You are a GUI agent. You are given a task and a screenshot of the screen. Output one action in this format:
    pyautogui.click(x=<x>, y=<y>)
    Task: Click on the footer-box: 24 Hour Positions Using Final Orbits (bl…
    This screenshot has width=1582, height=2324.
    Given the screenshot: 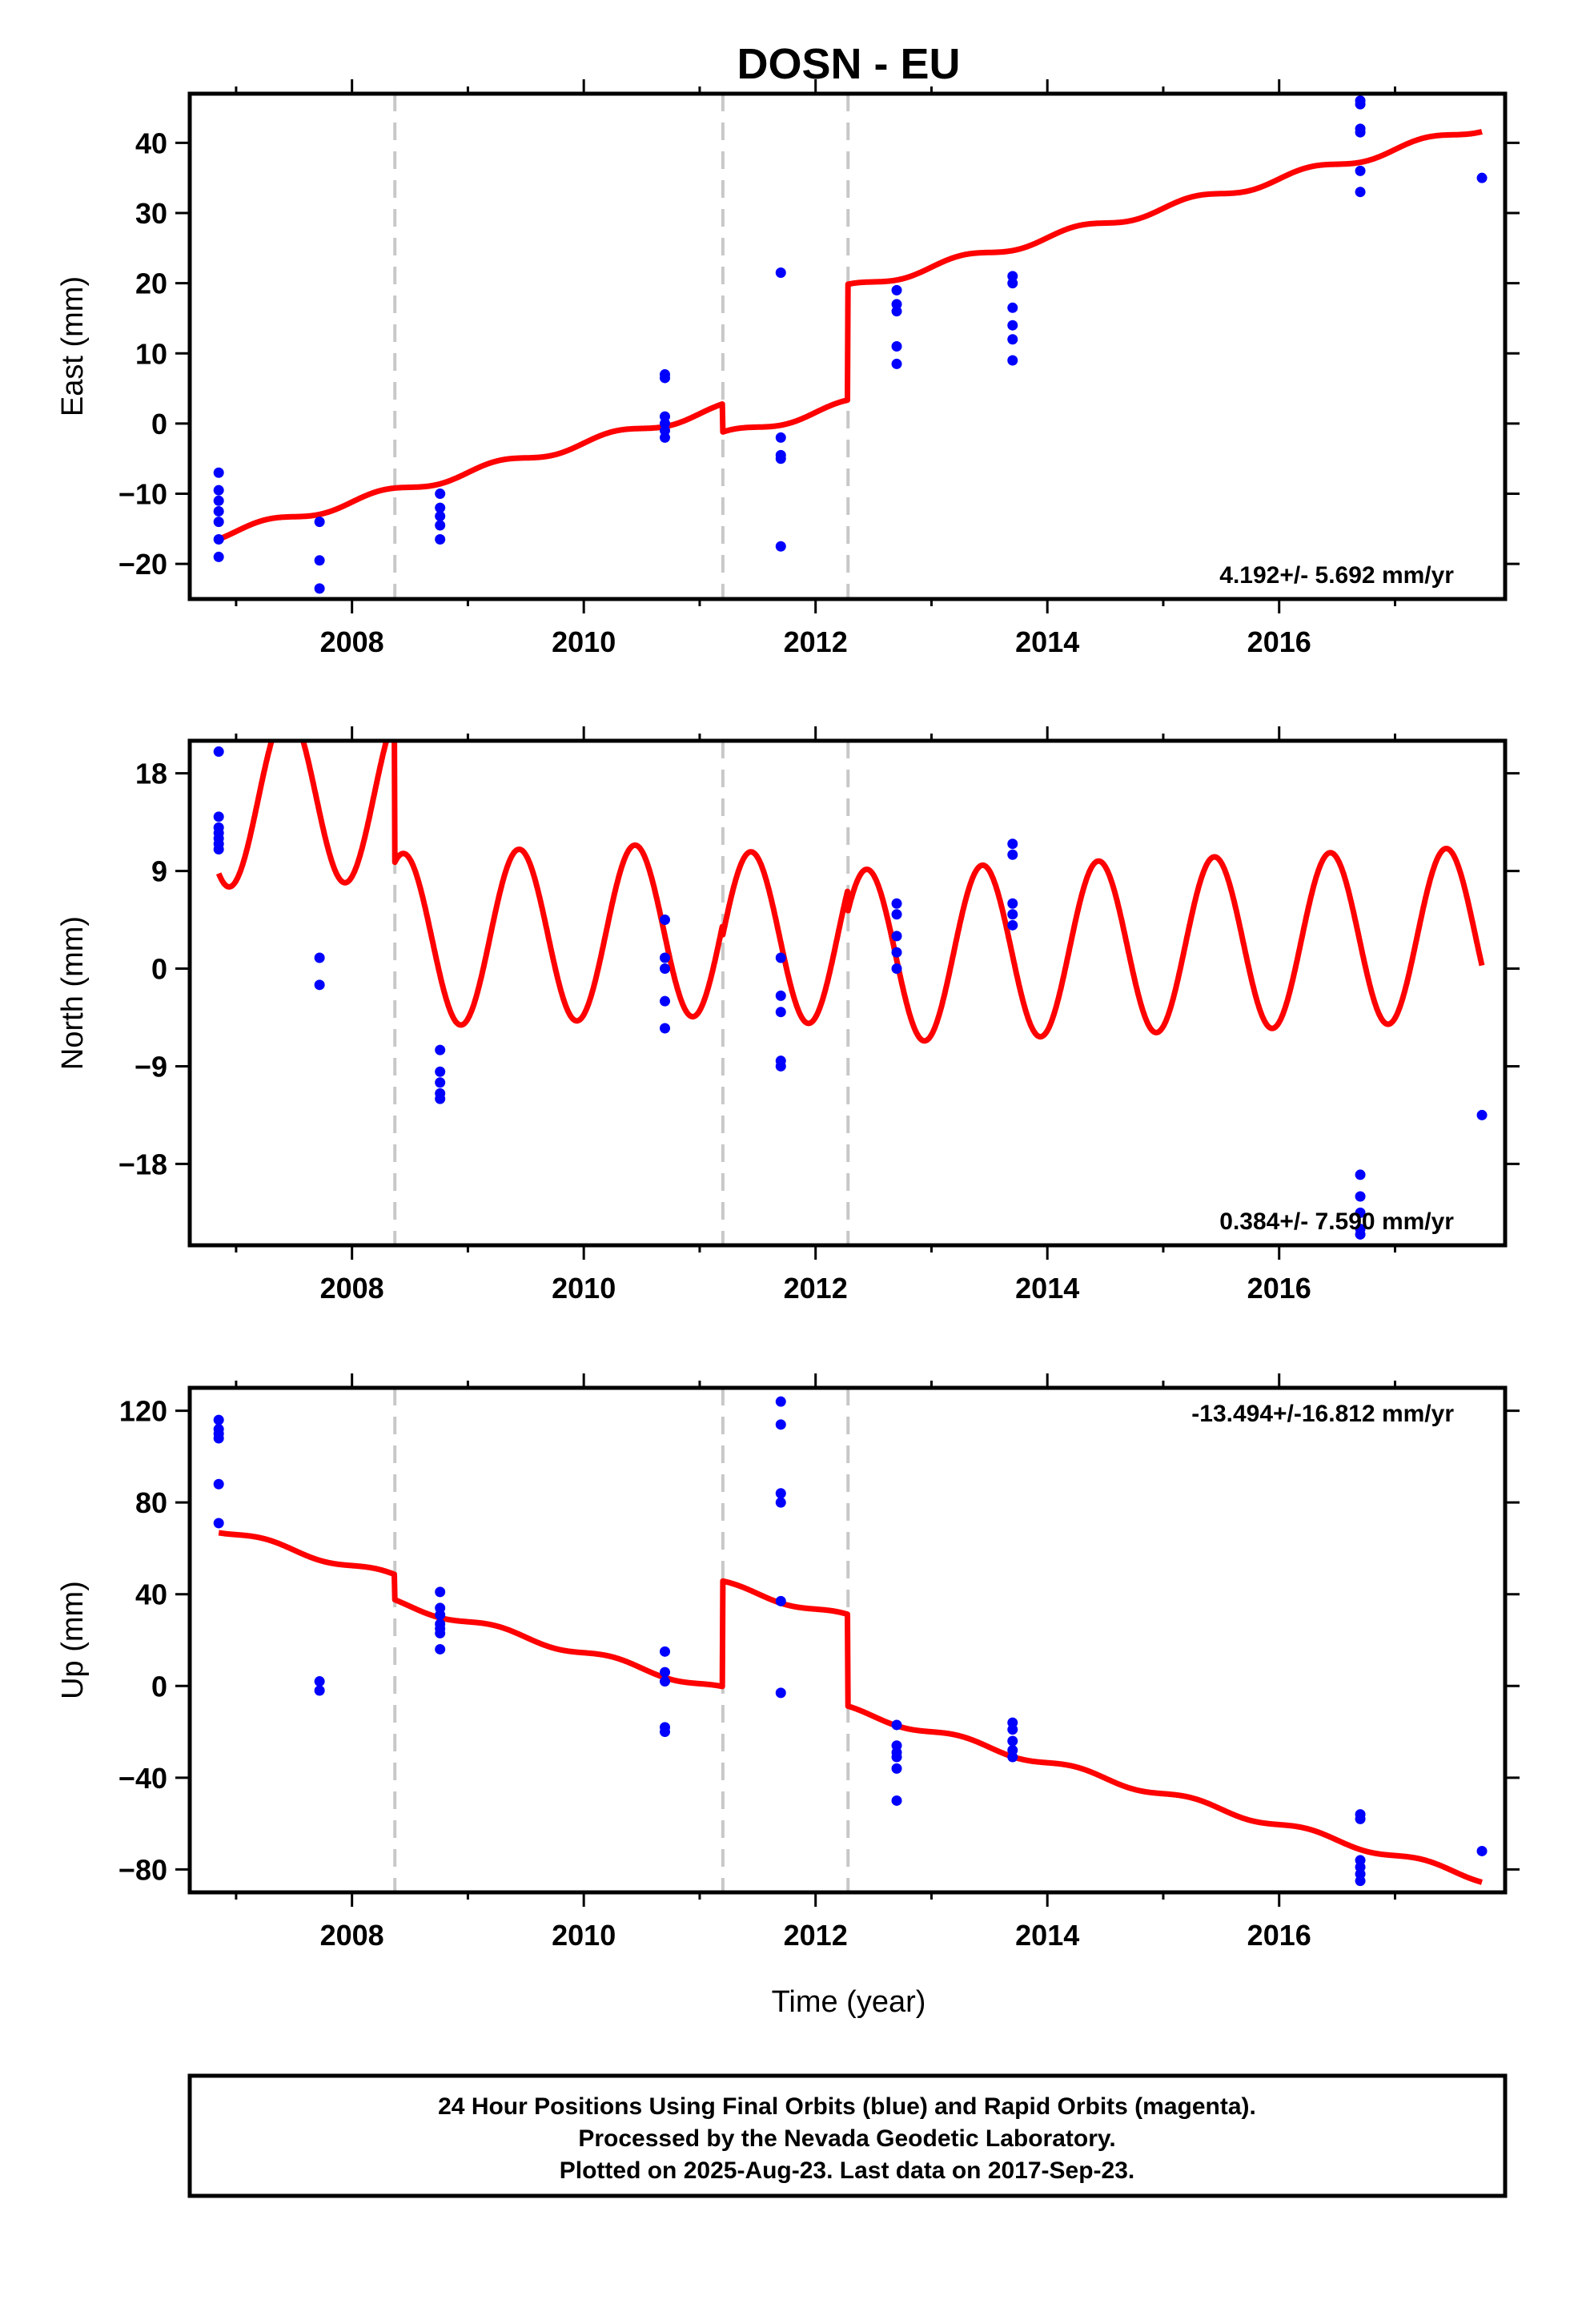 What is the action you would take?
    pyautogui.click(x=847, y=2135)
    